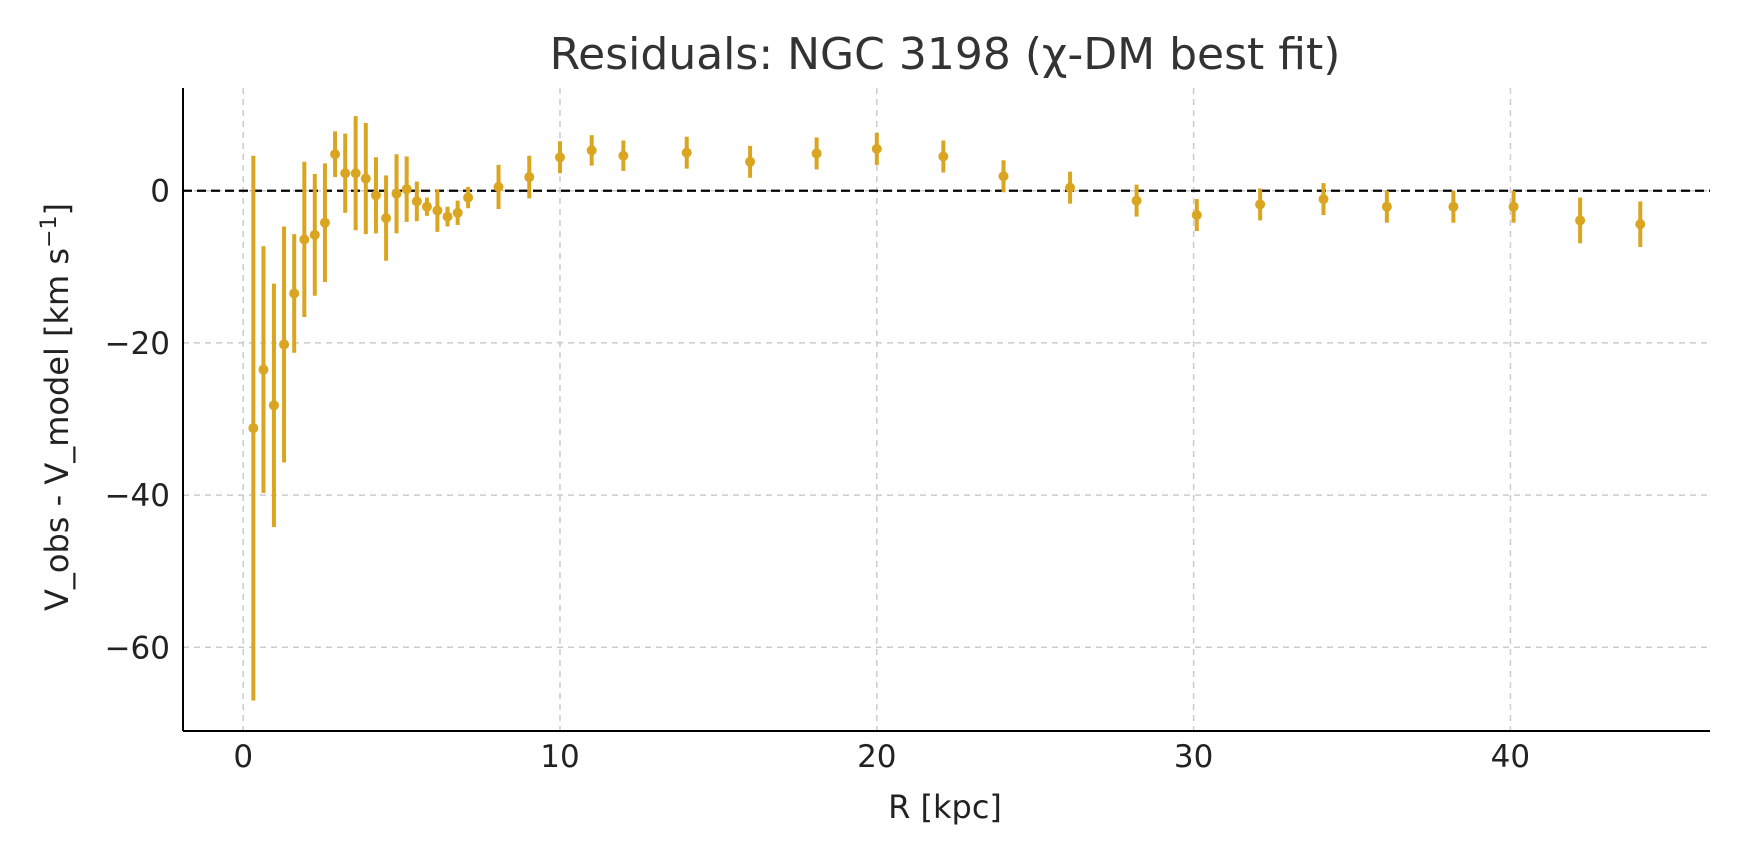  Describe the element at coordinates (1510, 757) in the screenshot. I see `x-tick-label: 40` at that location.